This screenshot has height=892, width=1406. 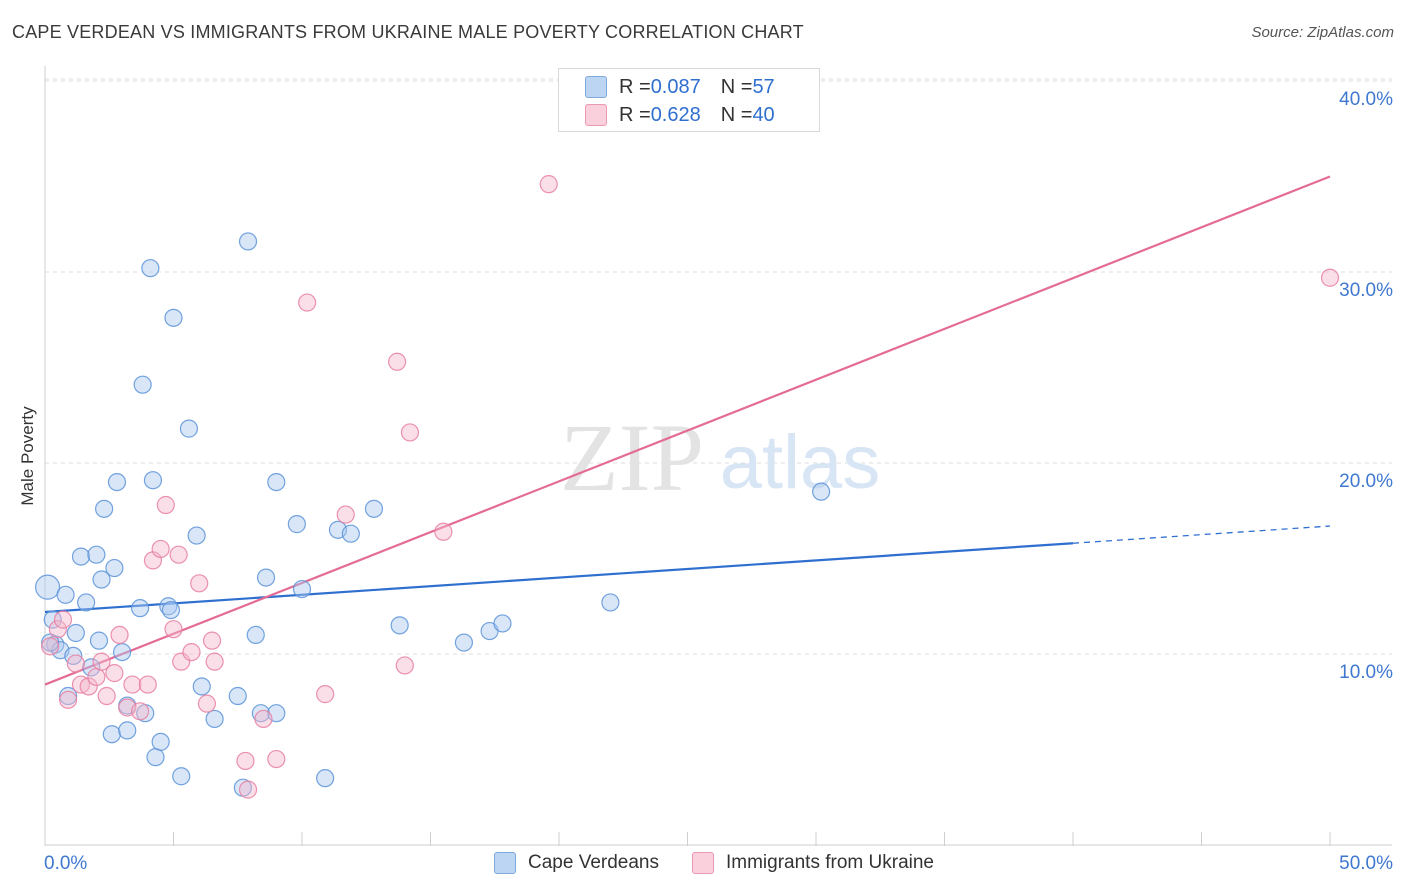 I want to click on series-legend: Cape Verdeans Immigrants from Ukraine, so click(x=703, y=865).